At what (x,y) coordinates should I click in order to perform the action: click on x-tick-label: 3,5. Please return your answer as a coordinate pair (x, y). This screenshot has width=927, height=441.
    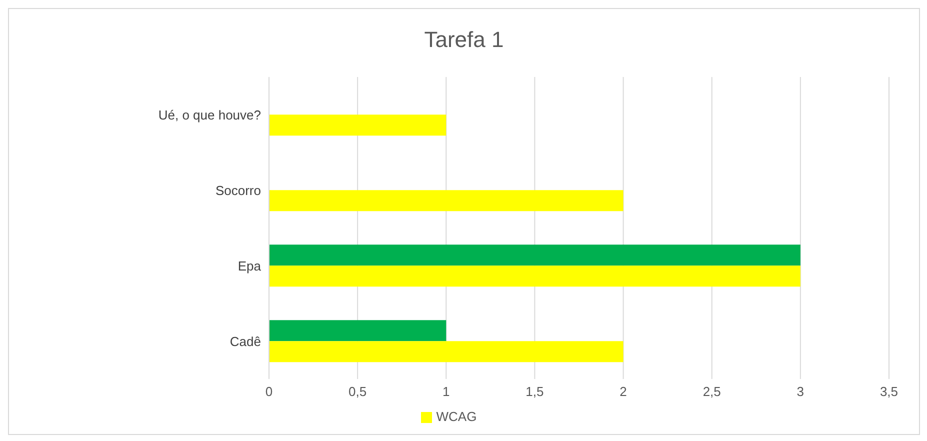
    Looking at the image, I should click on (889, 392).